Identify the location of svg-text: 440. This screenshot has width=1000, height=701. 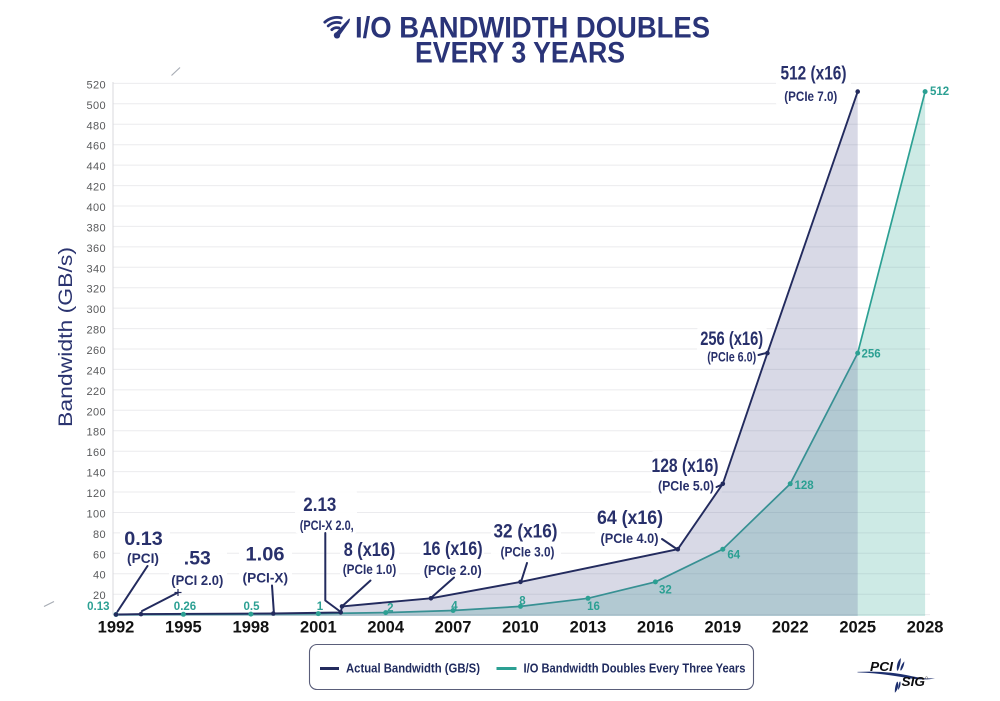
(96, 167).